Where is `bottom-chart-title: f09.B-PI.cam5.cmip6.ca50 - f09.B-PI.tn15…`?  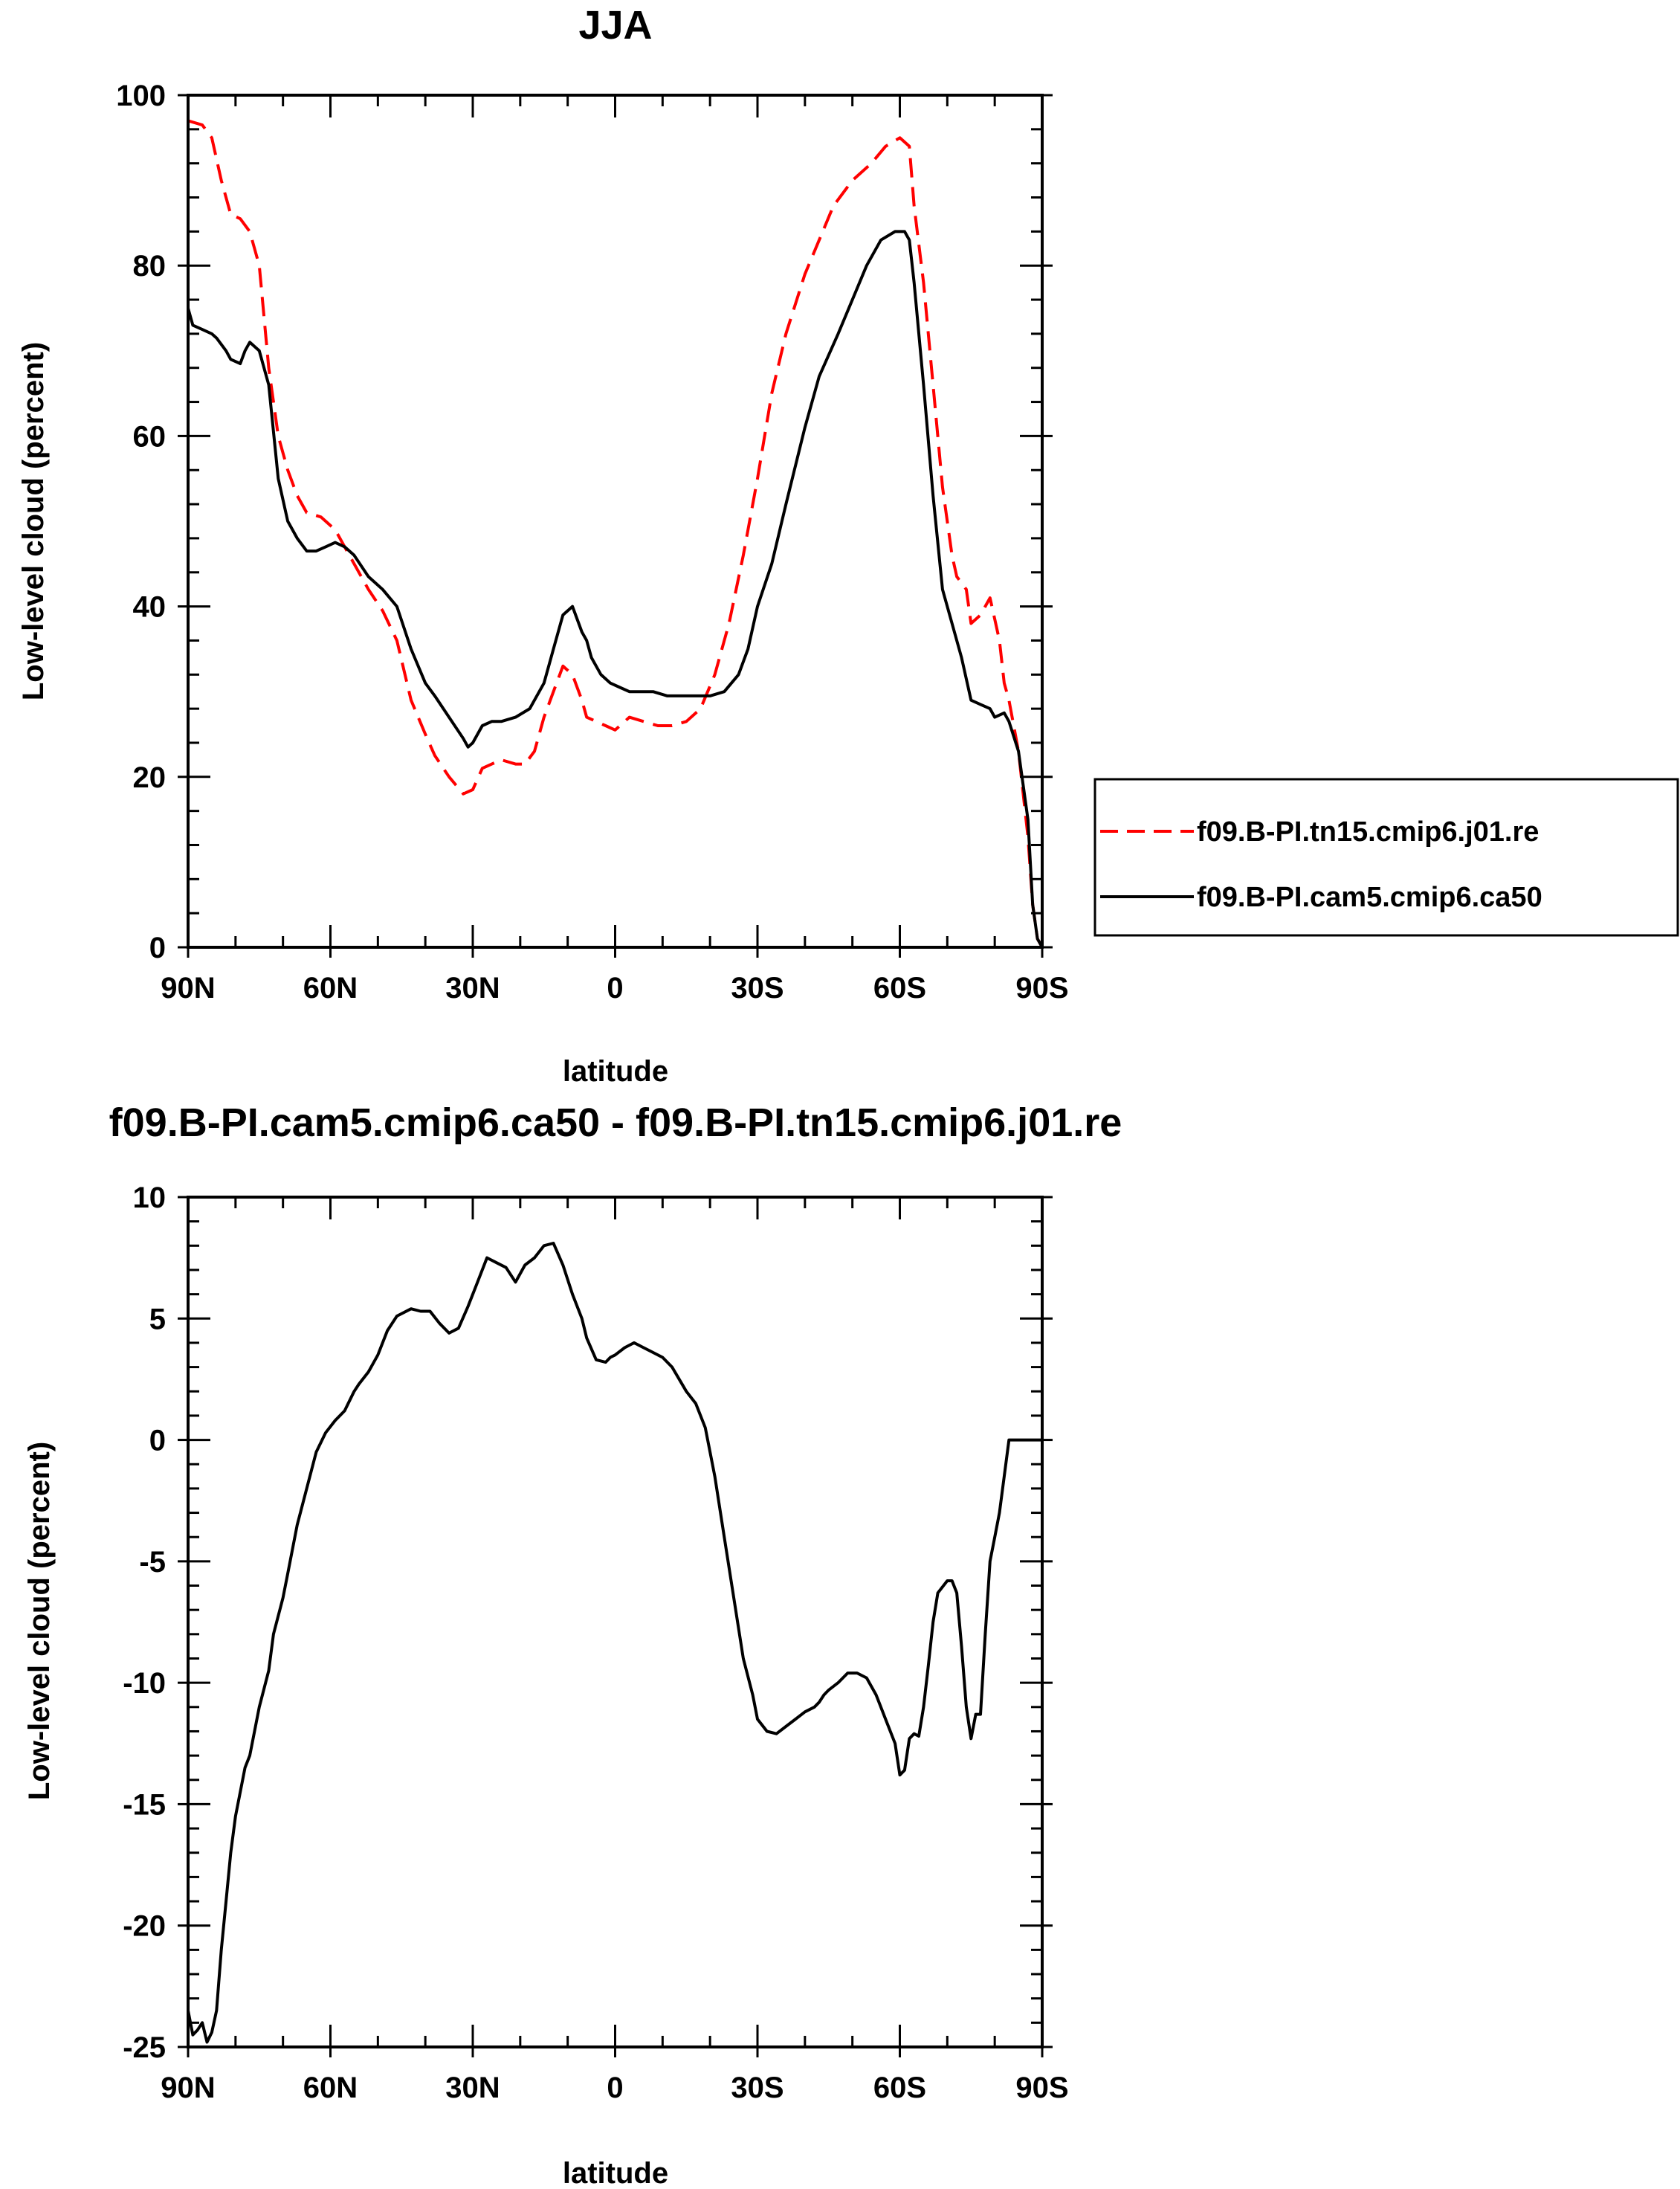 bottom-chart-title: f09.B-PI.cam5.cmip6.ca50 - f09.B-PI.tn15… is located at coordinates (616, 1122).